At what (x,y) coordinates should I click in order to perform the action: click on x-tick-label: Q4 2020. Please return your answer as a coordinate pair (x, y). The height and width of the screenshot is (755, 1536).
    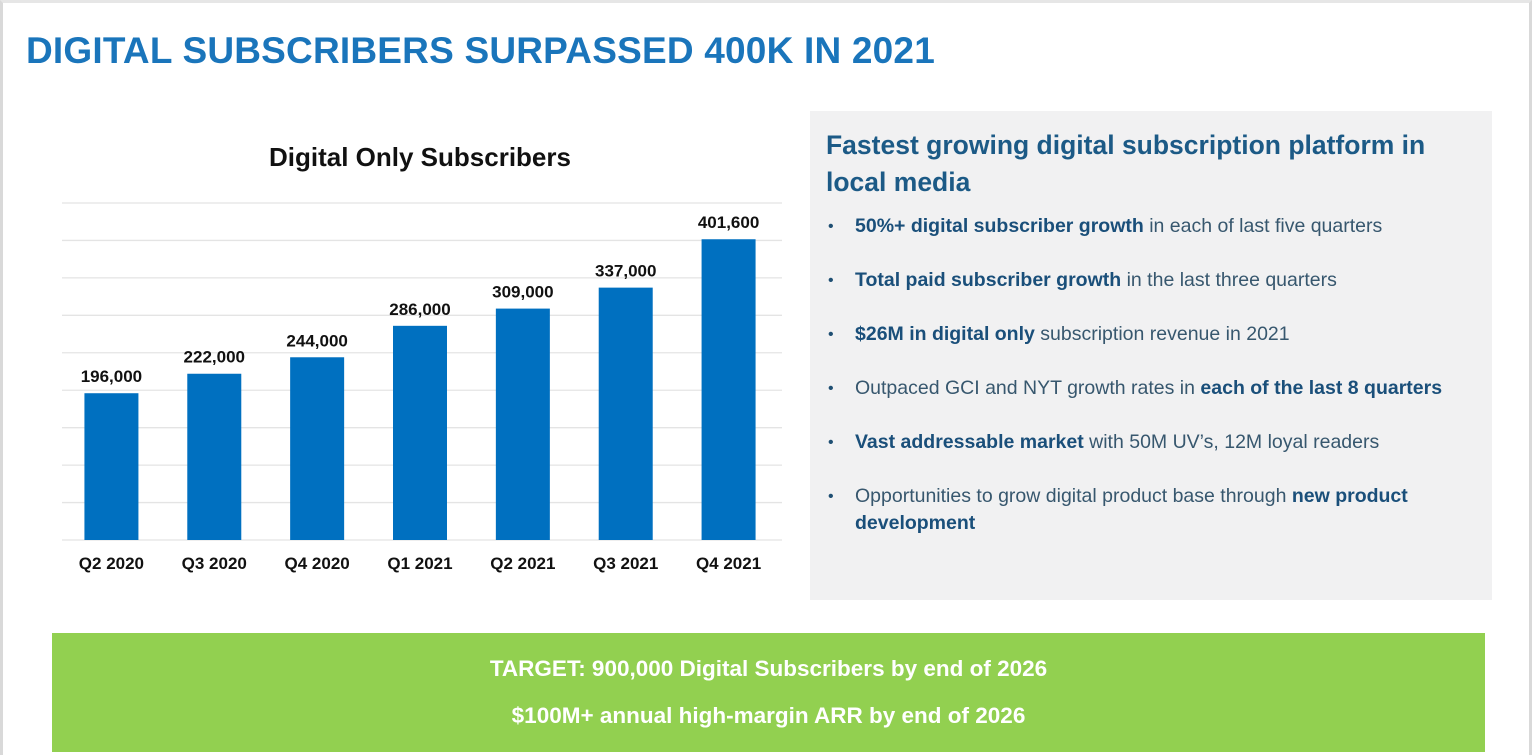
    Looking at the image, I should click on (317, 563).